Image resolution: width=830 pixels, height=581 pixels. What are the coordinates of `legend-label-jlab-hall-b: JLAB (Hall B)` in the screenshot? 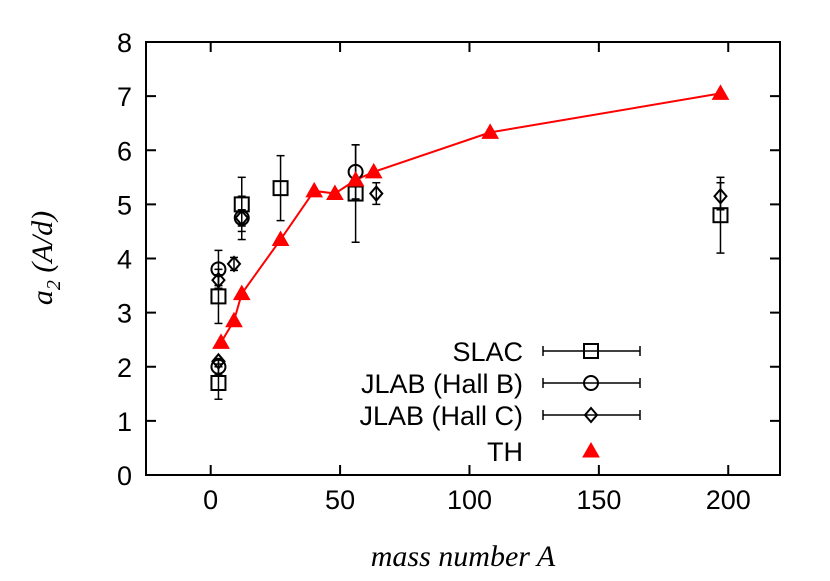 It's located at (442, 384).